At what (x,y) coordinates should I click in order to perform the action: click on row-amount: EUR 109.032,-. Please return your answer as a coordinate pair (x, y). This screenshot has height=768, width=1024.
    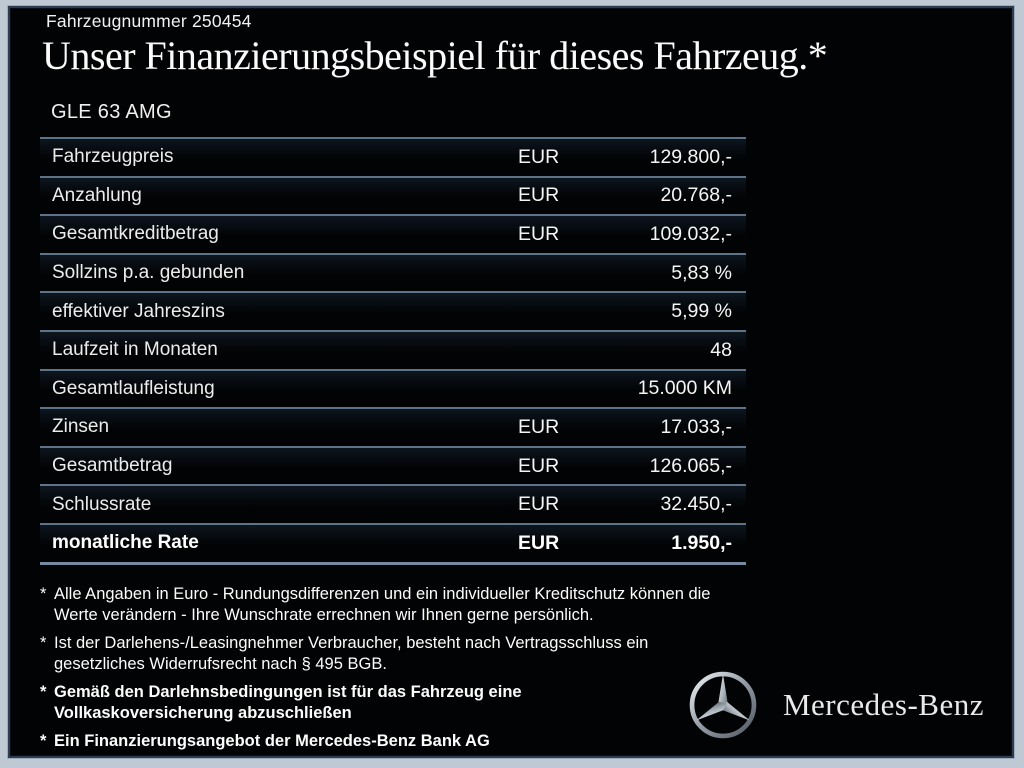
    Looking at the image, I should click on (632, 234).